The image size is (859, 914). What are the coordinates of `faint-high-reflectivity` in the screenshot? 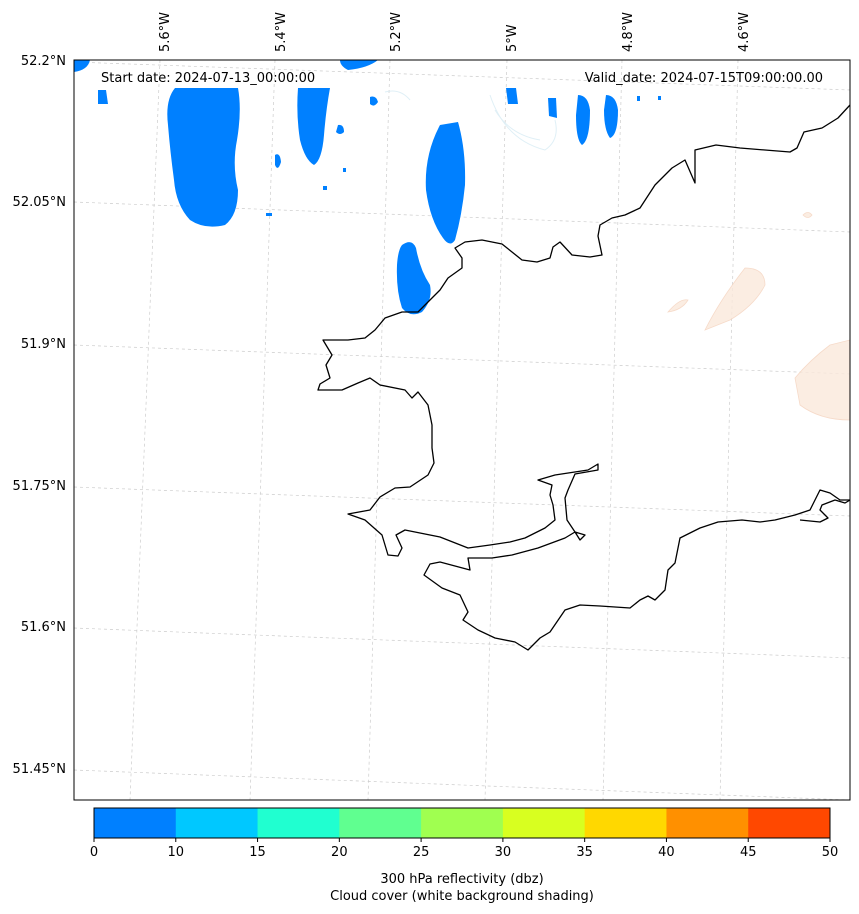 It's located at (758, 316).